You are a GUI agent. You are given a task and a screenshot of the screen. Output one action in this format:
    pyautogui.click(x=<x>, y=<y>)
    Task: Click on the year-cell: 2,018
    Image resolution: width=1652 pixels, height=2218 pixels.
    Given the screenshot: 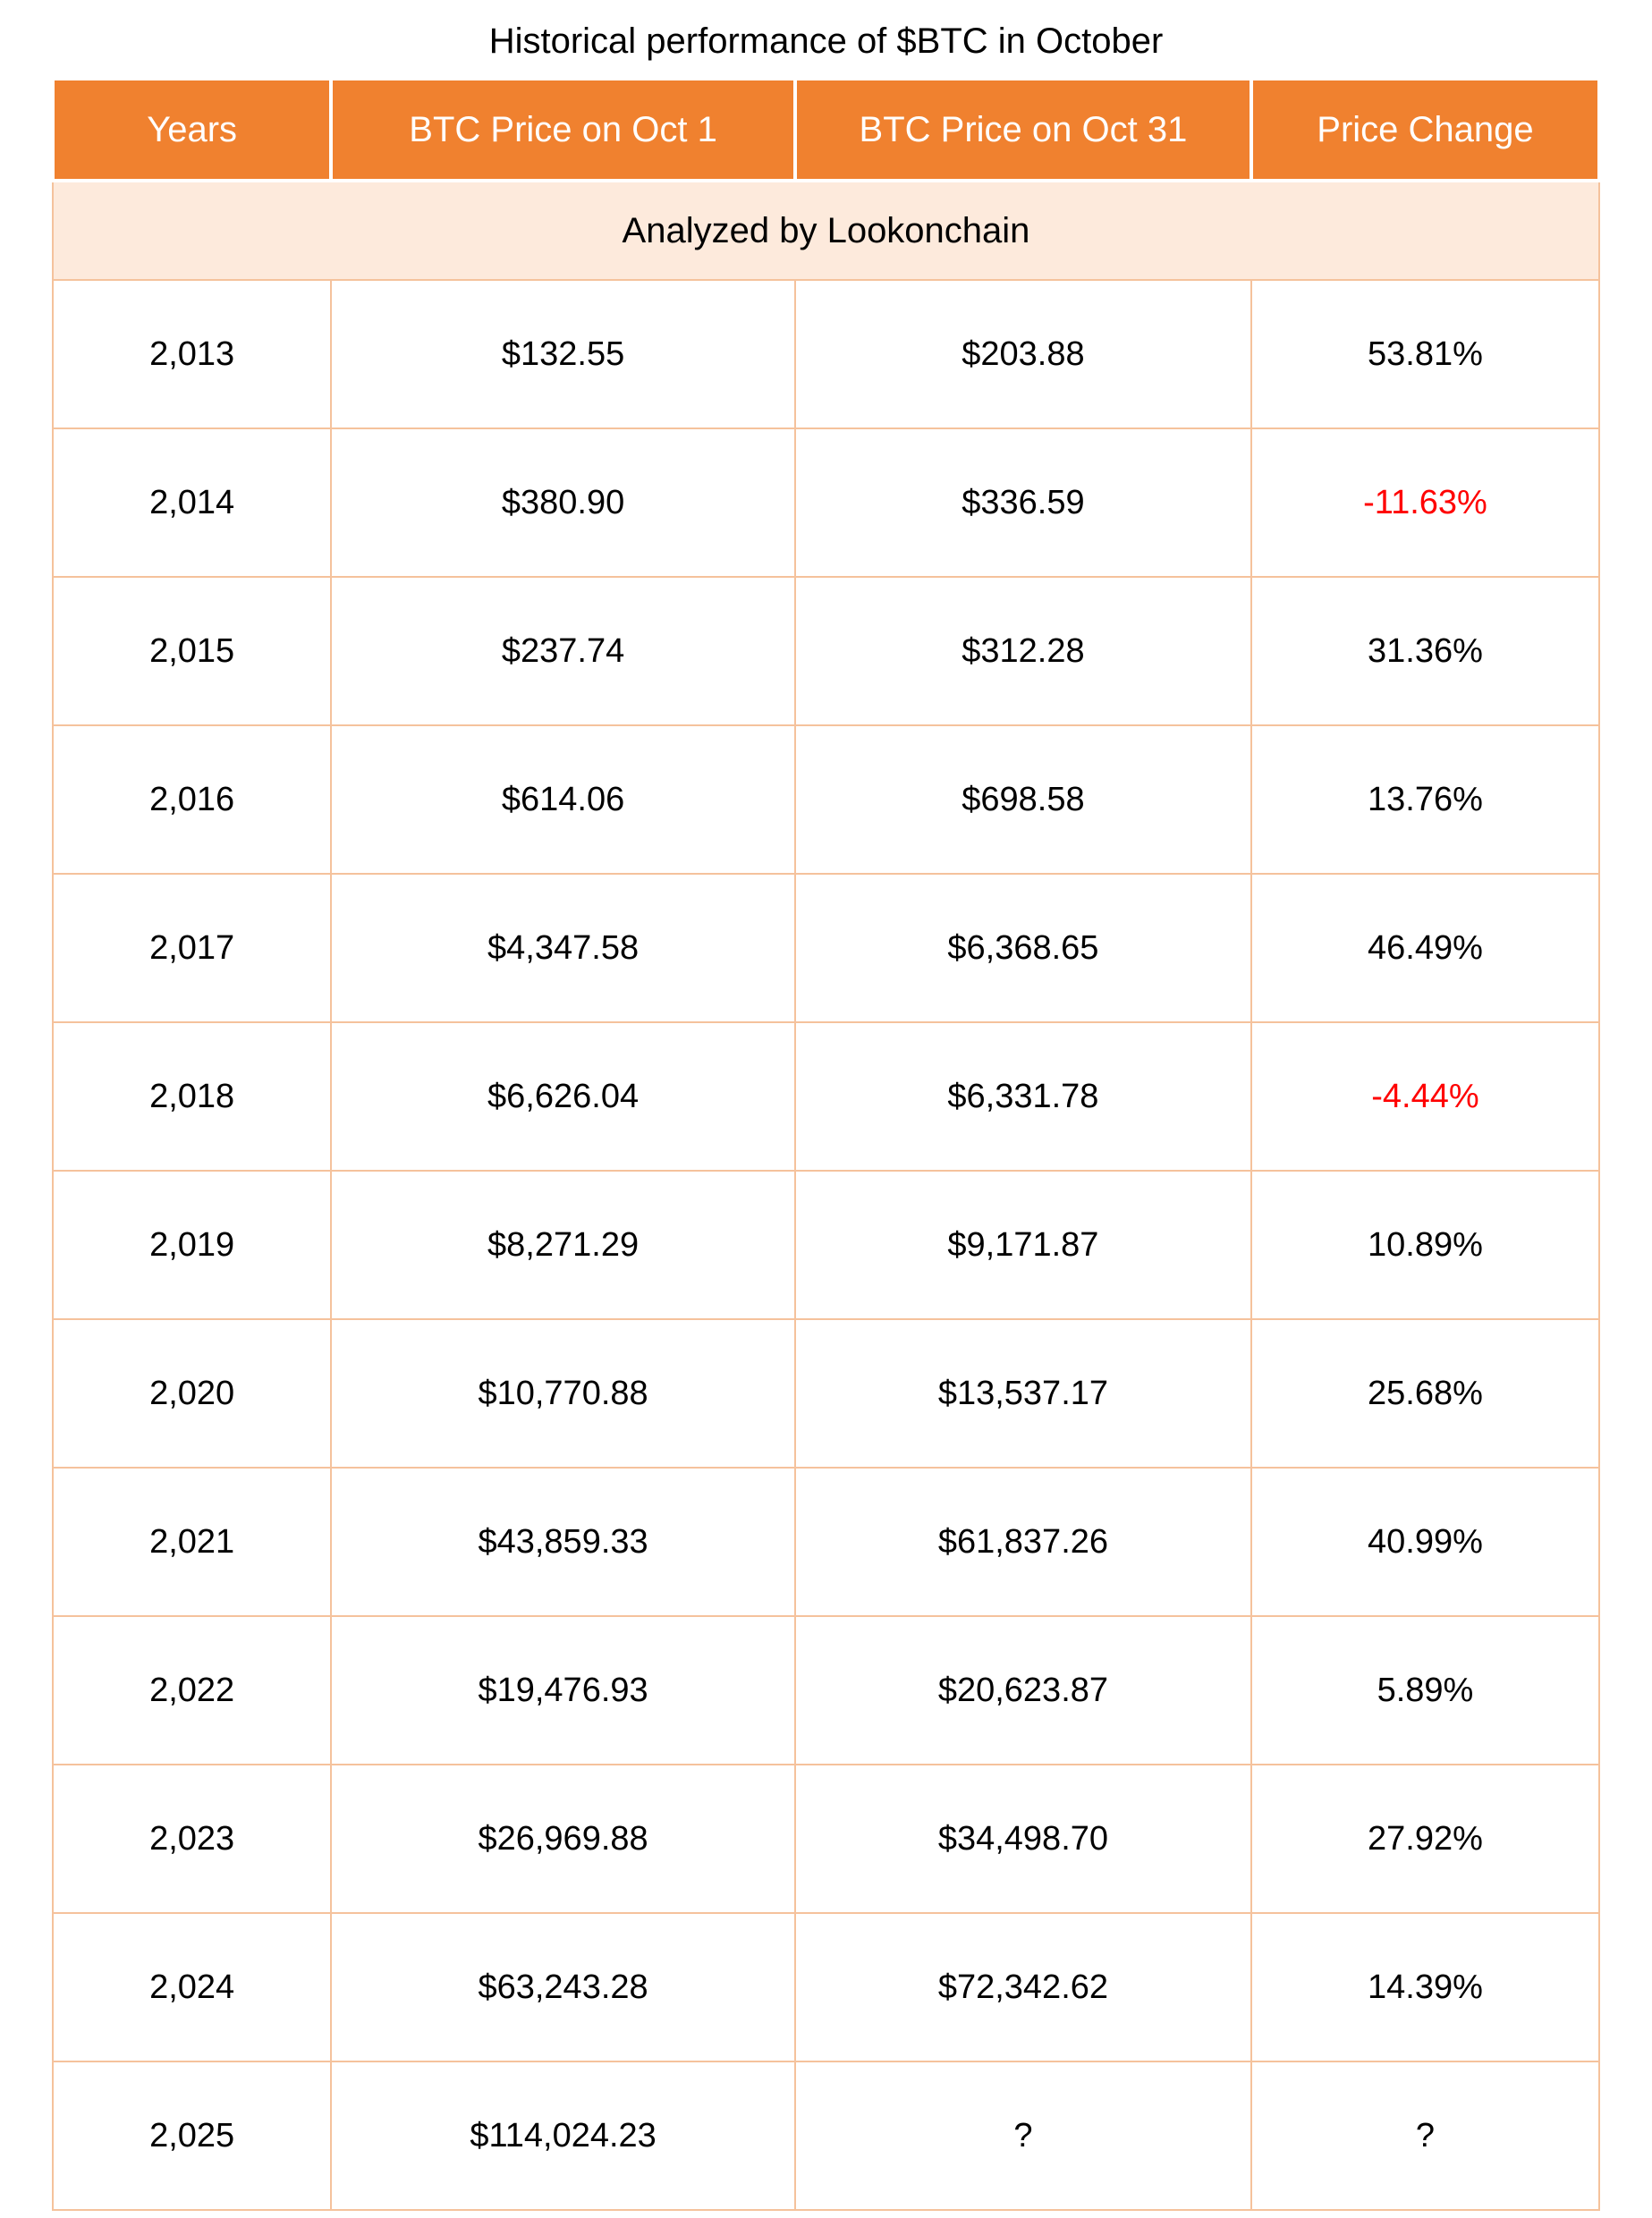 What is the action you would take?
    pyautogui.click(x=192, y=1097)
    